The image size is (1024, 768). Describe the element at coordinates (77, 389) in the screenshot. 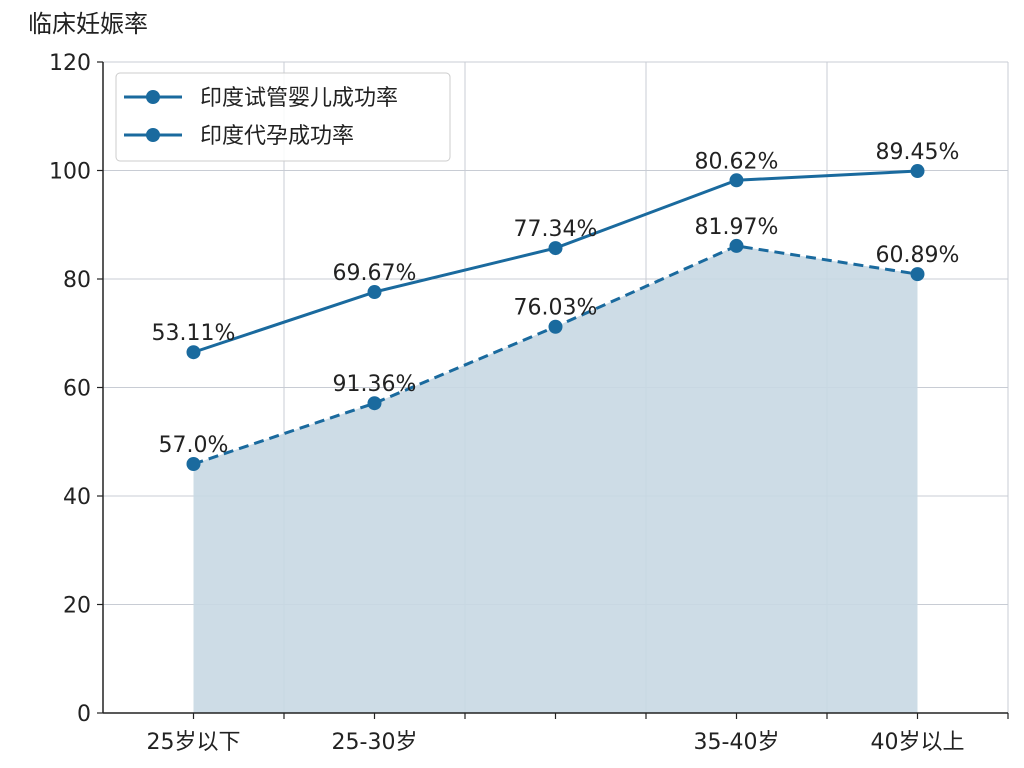

I see `y-tick-label: 60` at that location.